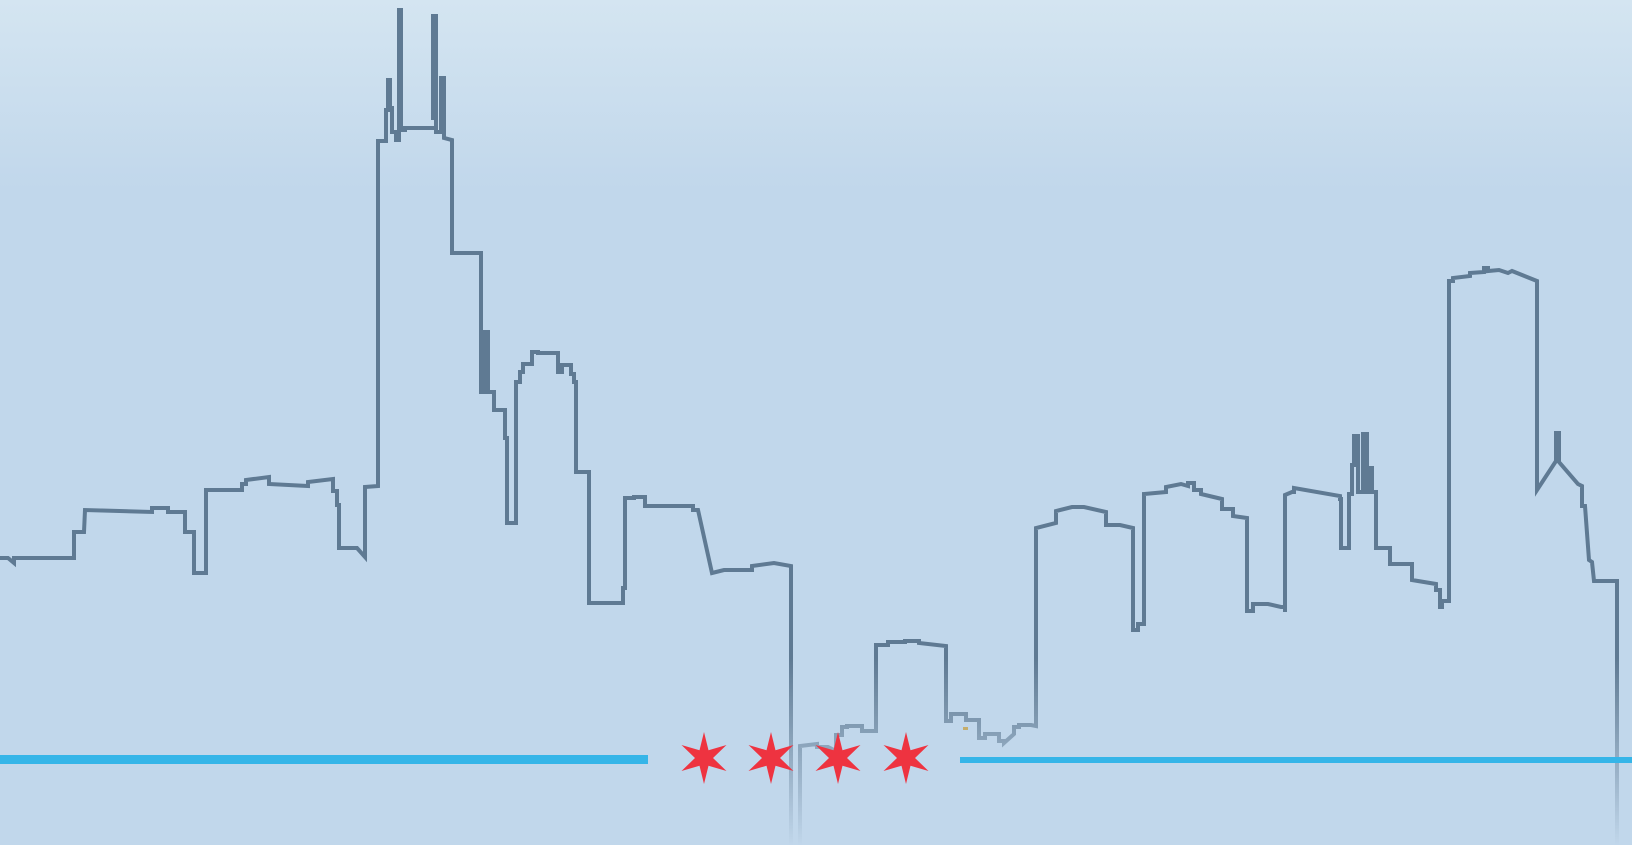 The image size is (1632, 845). I want to click on flag-star-4-icon, so click(906, 758).